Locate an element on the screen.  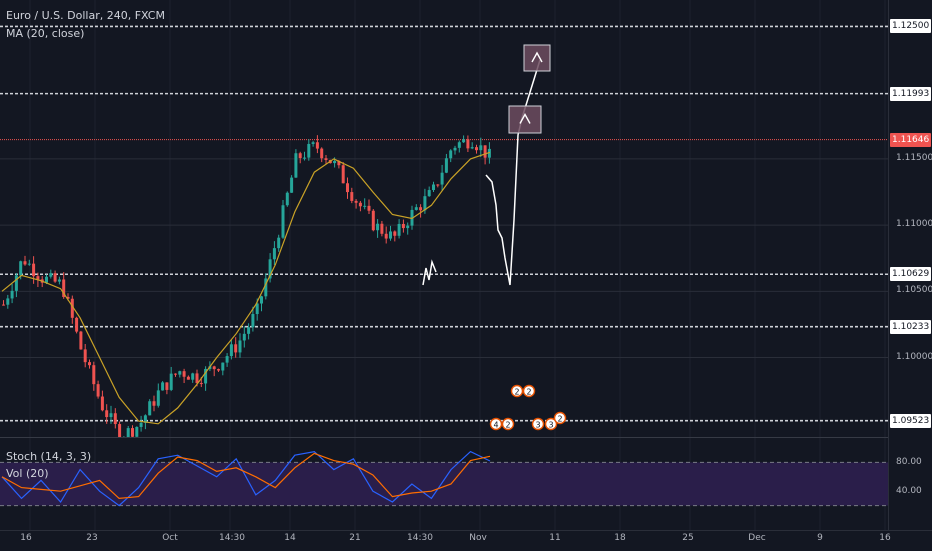
price-label: 1.11000 is located at coordinates (914, 224).